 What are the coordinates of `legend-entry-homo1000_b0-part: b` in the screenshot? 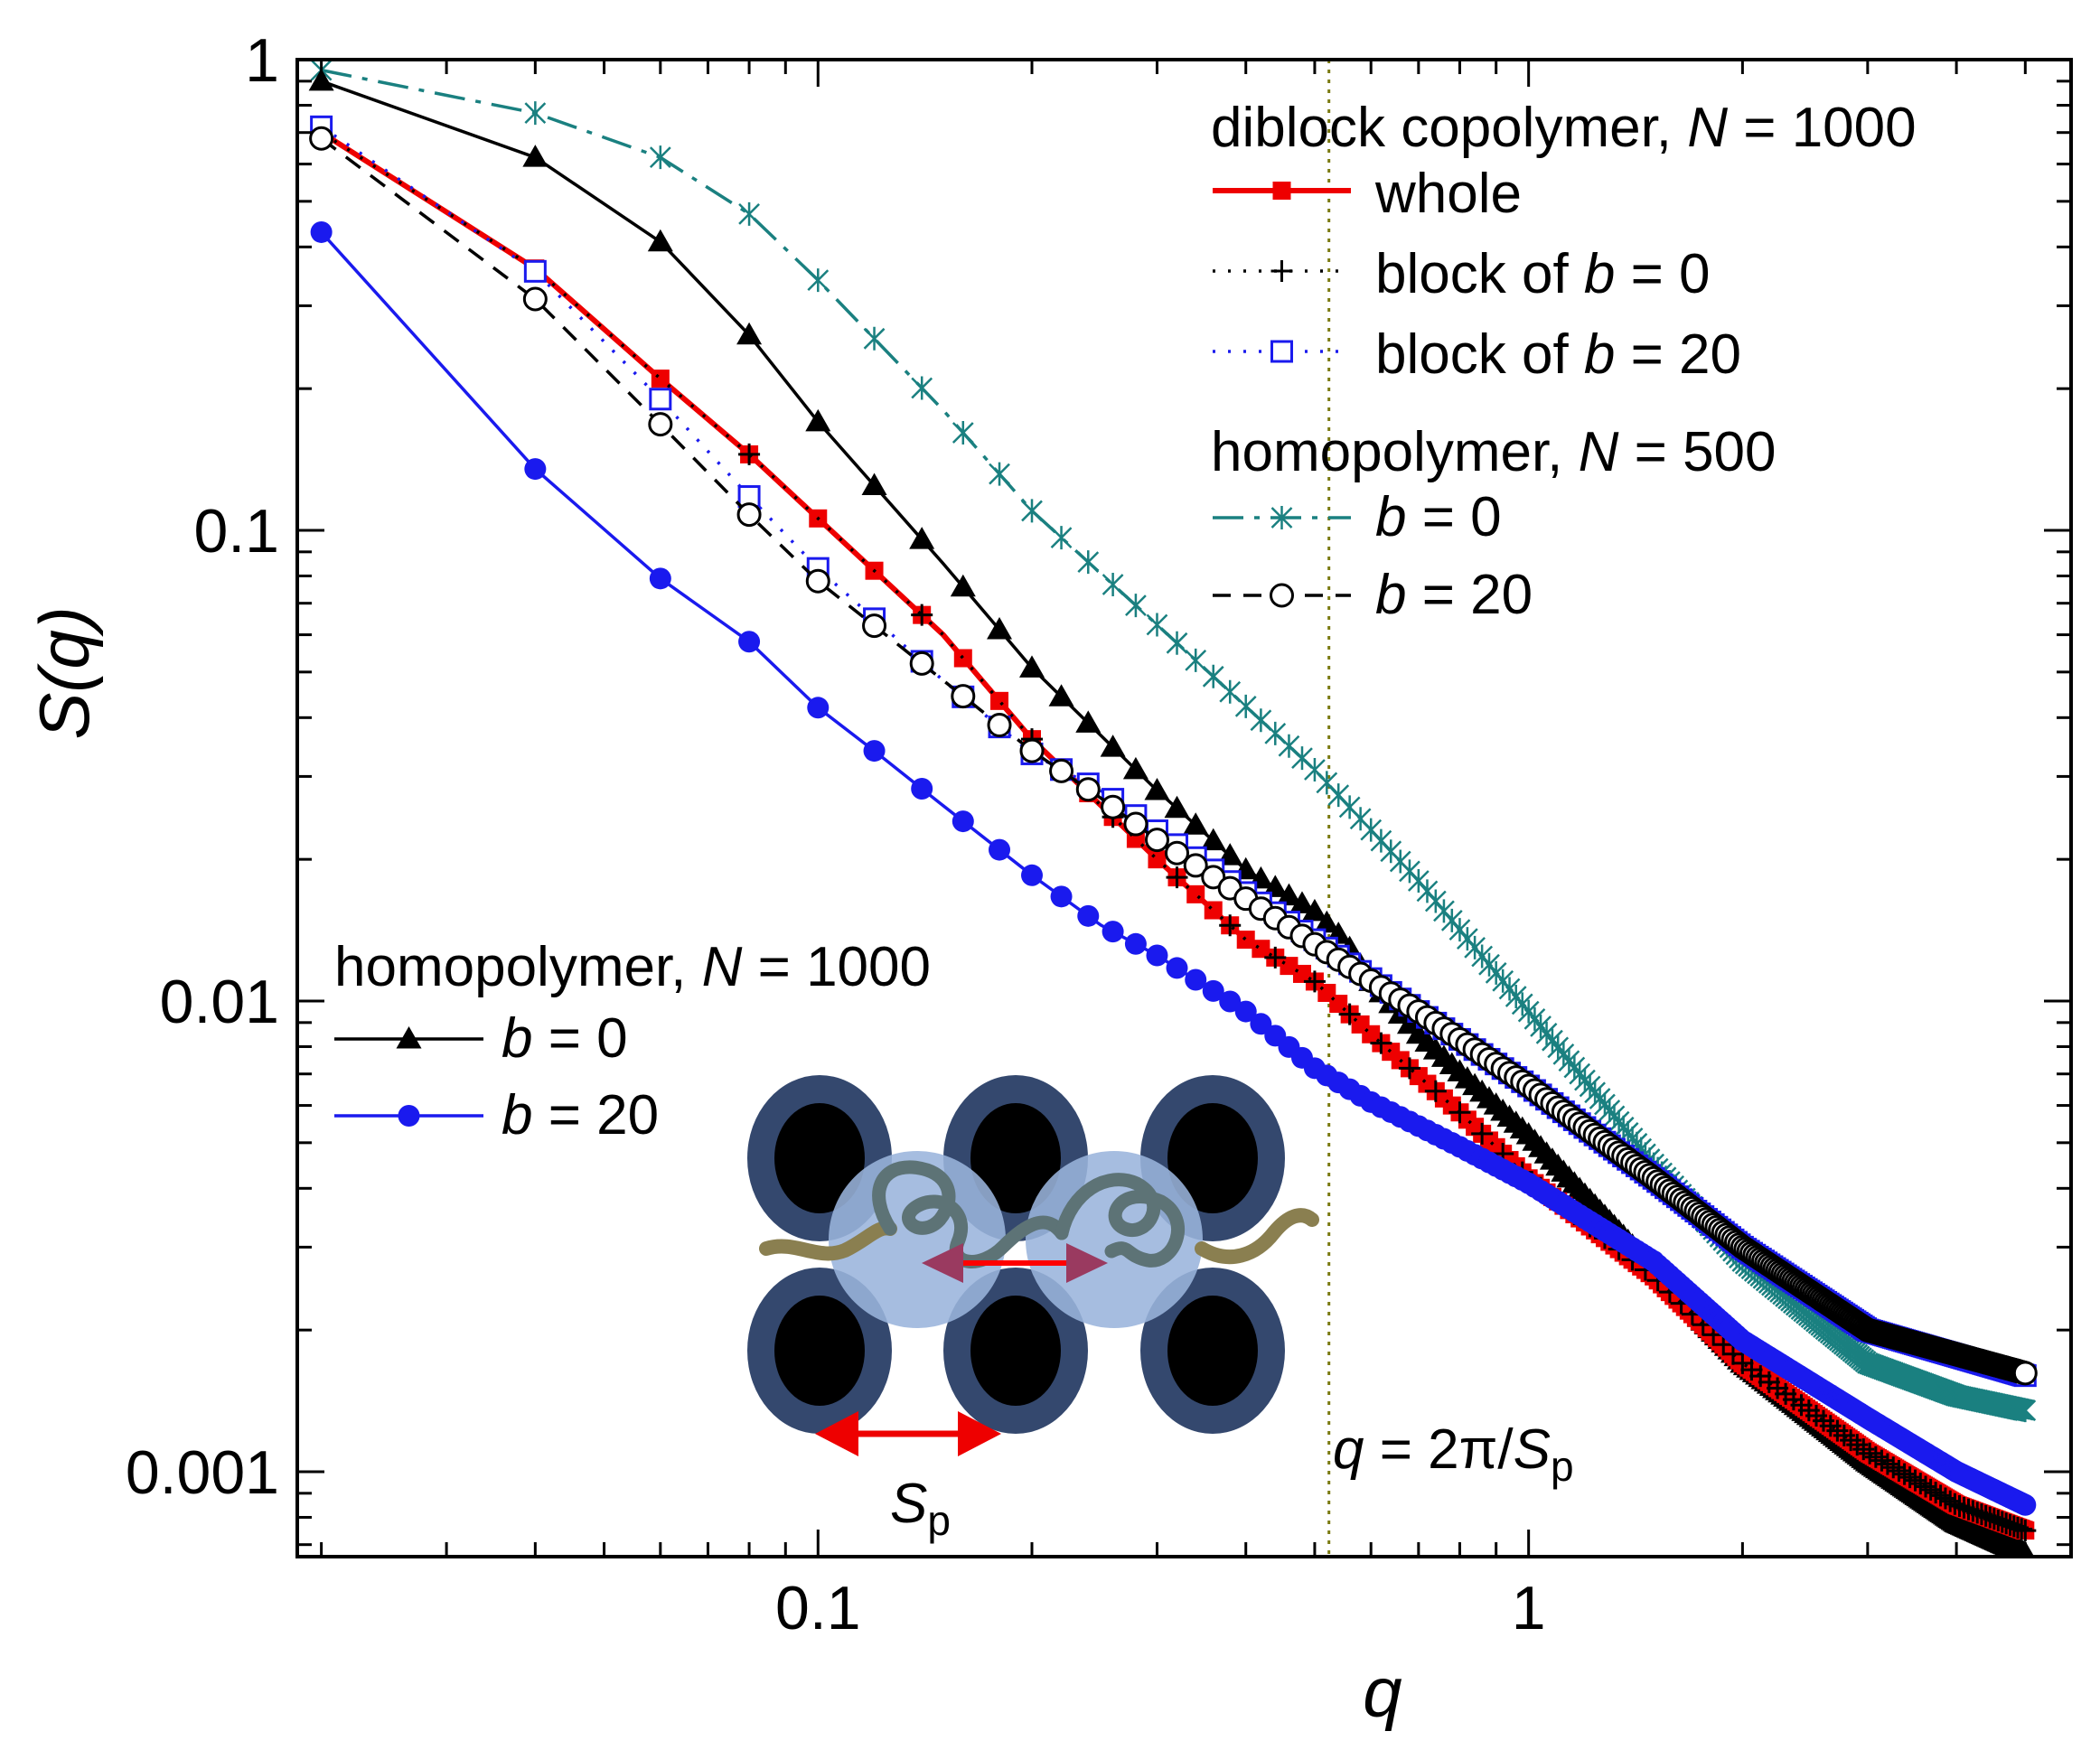 It's located at (517, 1038).